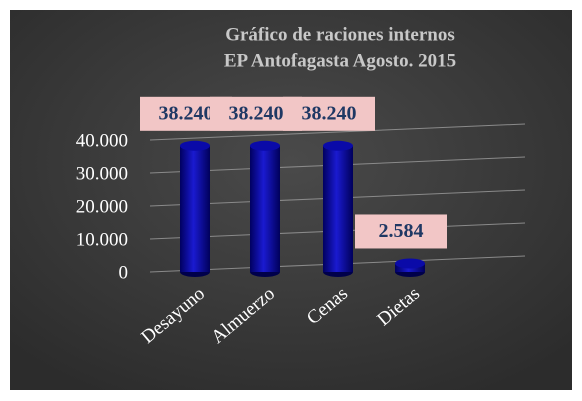 The height and width of the screenshot is (401, 582). What do you see at coordinates (102, 173) in the screenshot?
I see `y-tick-label: 30.000` at bounding box center [102, 173].